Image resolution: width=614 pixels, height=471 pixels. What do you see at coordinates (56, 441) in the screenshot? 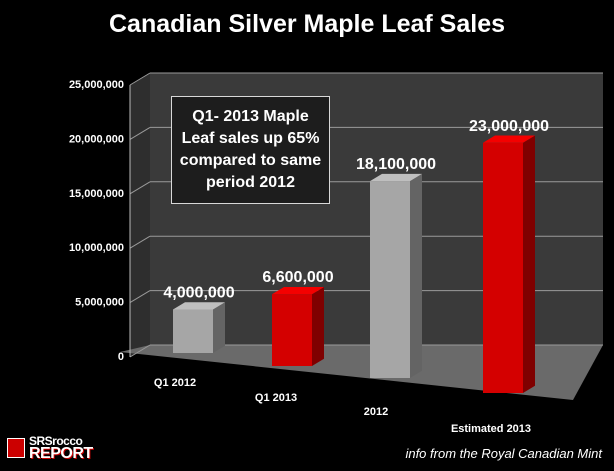
I see `logo-line-1: SRSrocco` at bounding box center [56, 441].